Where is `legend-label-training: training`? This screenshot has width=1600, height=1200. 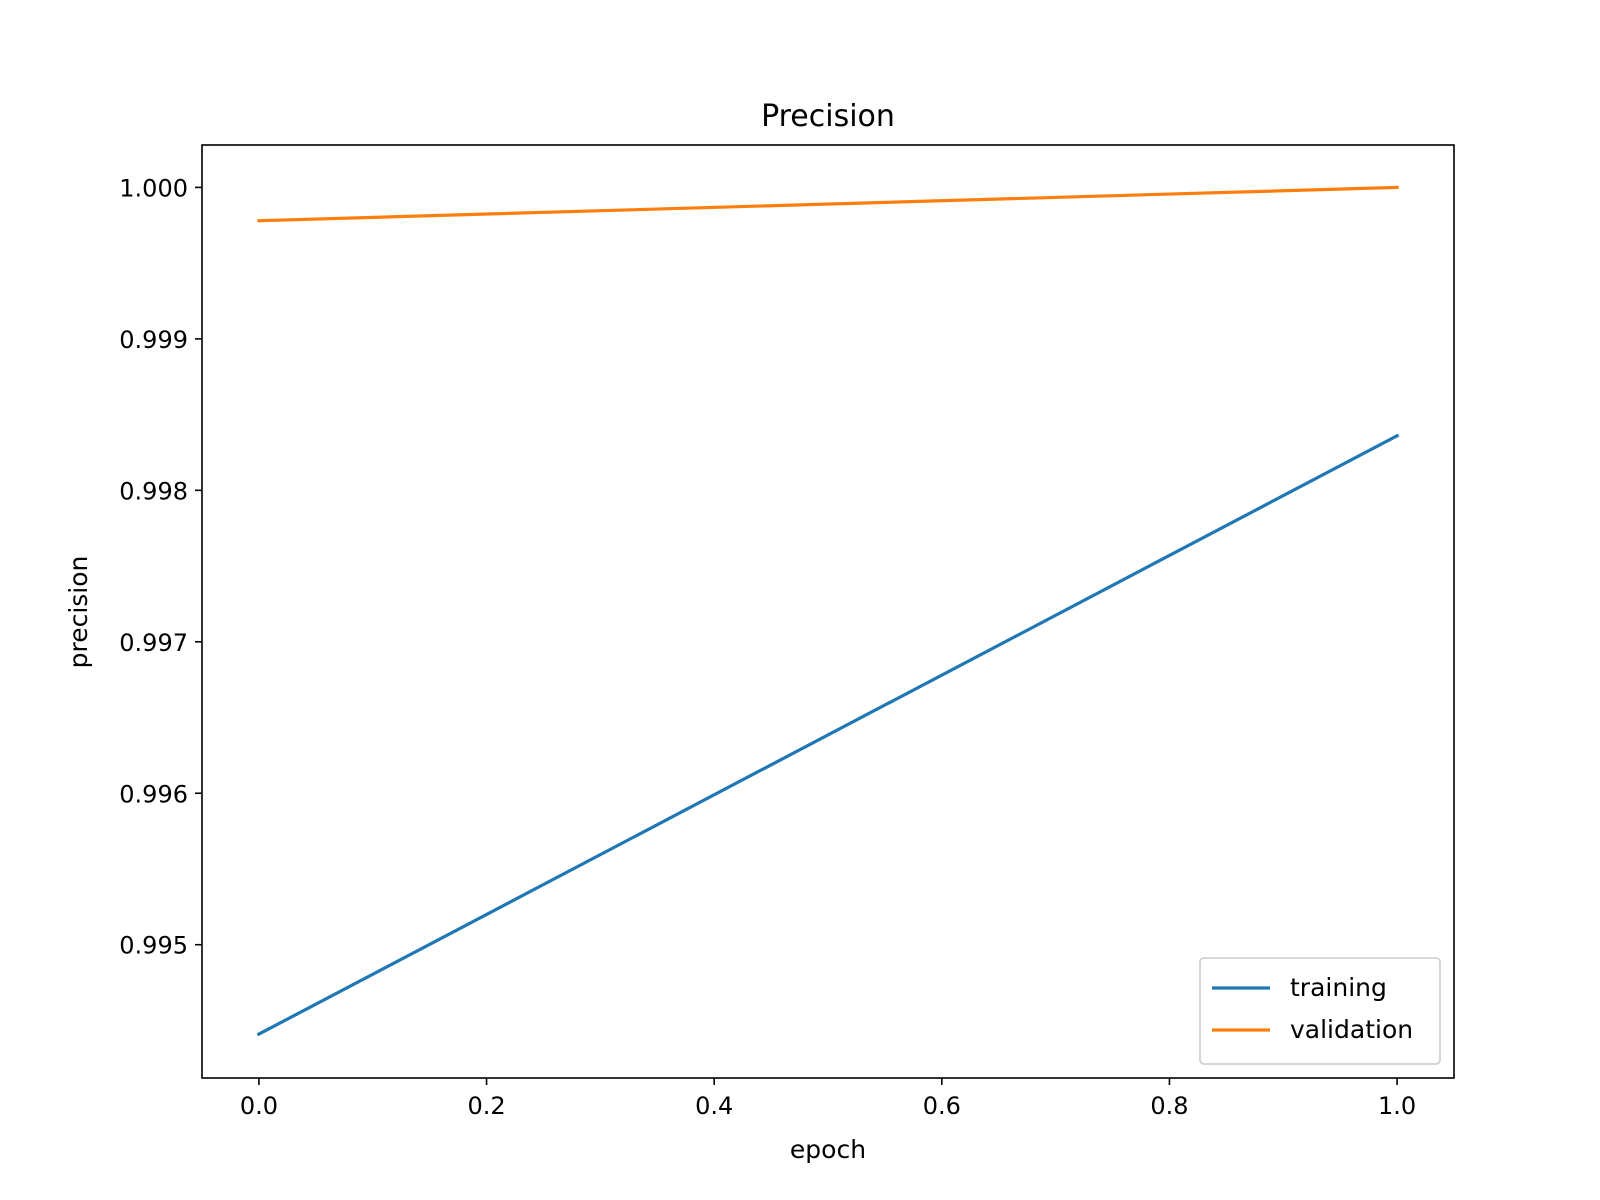 legend-label-training: training is located at coordinates (1338, 987).